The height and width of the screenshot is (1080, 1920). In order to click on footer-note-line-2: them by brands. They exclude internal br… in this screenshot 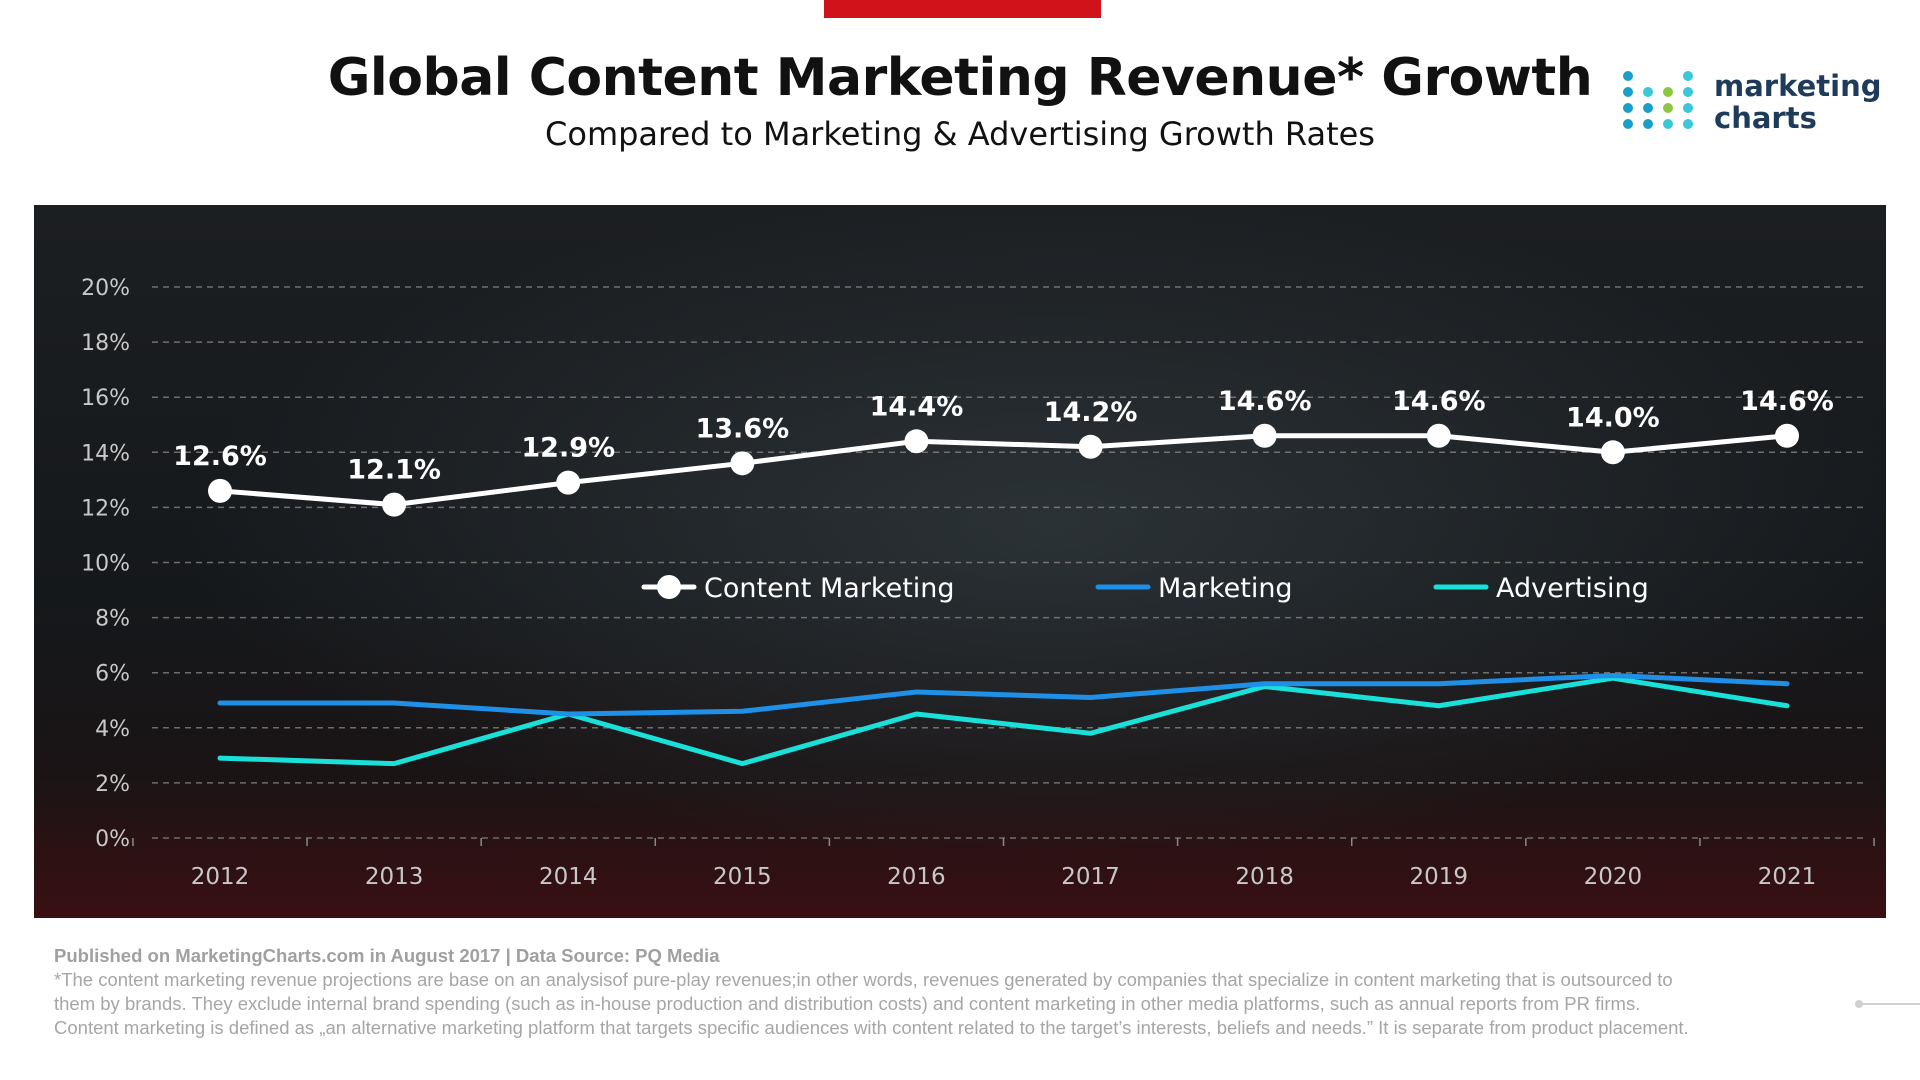, I will do `click(847, 1003)`.